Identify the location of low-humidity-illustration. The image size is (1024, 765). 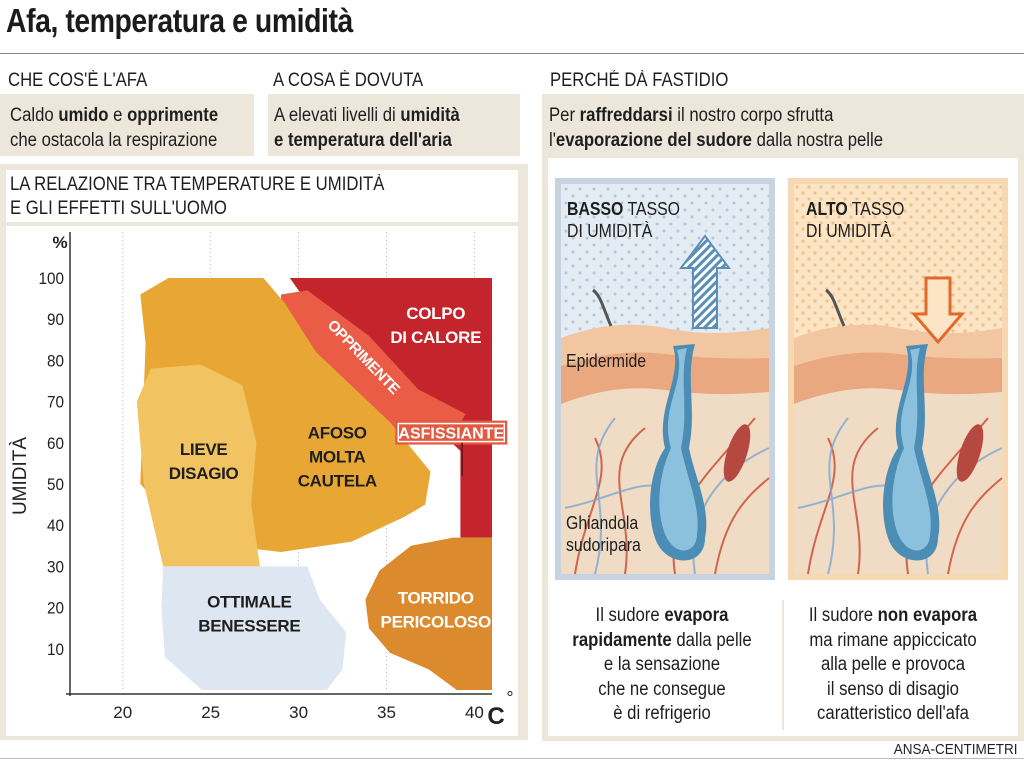
(665, 379).